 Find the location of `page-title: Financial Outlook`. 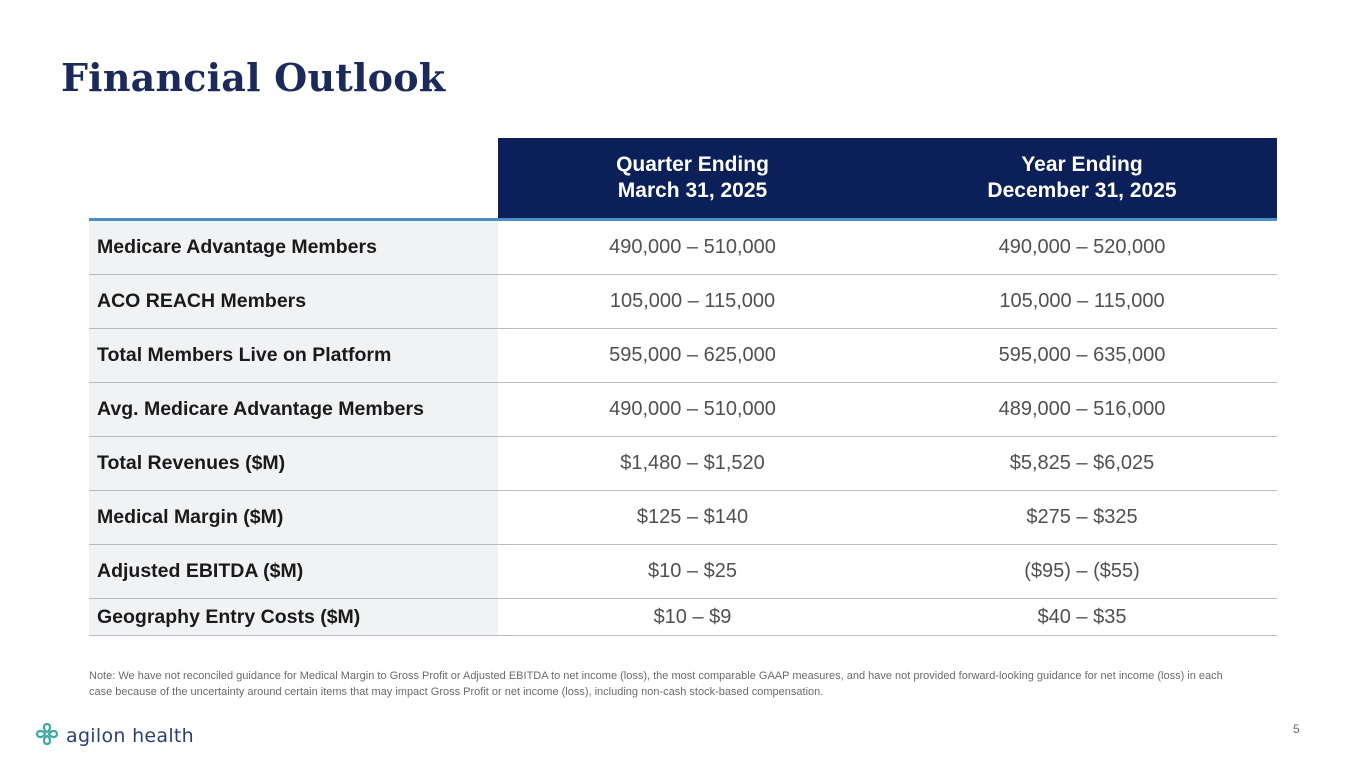

page-title: Financial Outlook is located at coordinates (253, 77).